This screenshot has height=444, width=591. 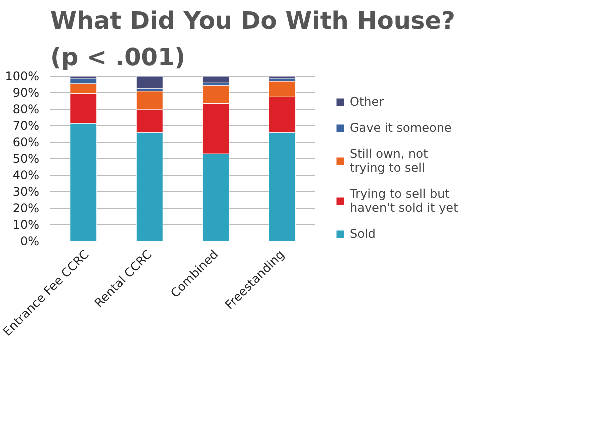 I want to click on legend-label: Still own, not trying to sell, so click(x=389, y=161).